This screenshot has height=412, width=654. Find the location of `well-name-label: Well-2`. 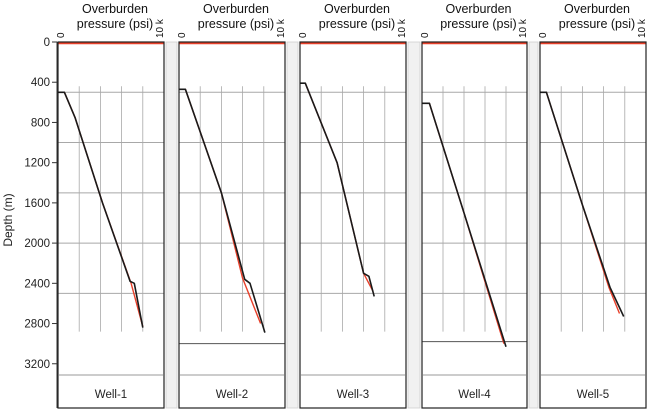

well-name-label: Well-2 is located at coordinates (232, 395).